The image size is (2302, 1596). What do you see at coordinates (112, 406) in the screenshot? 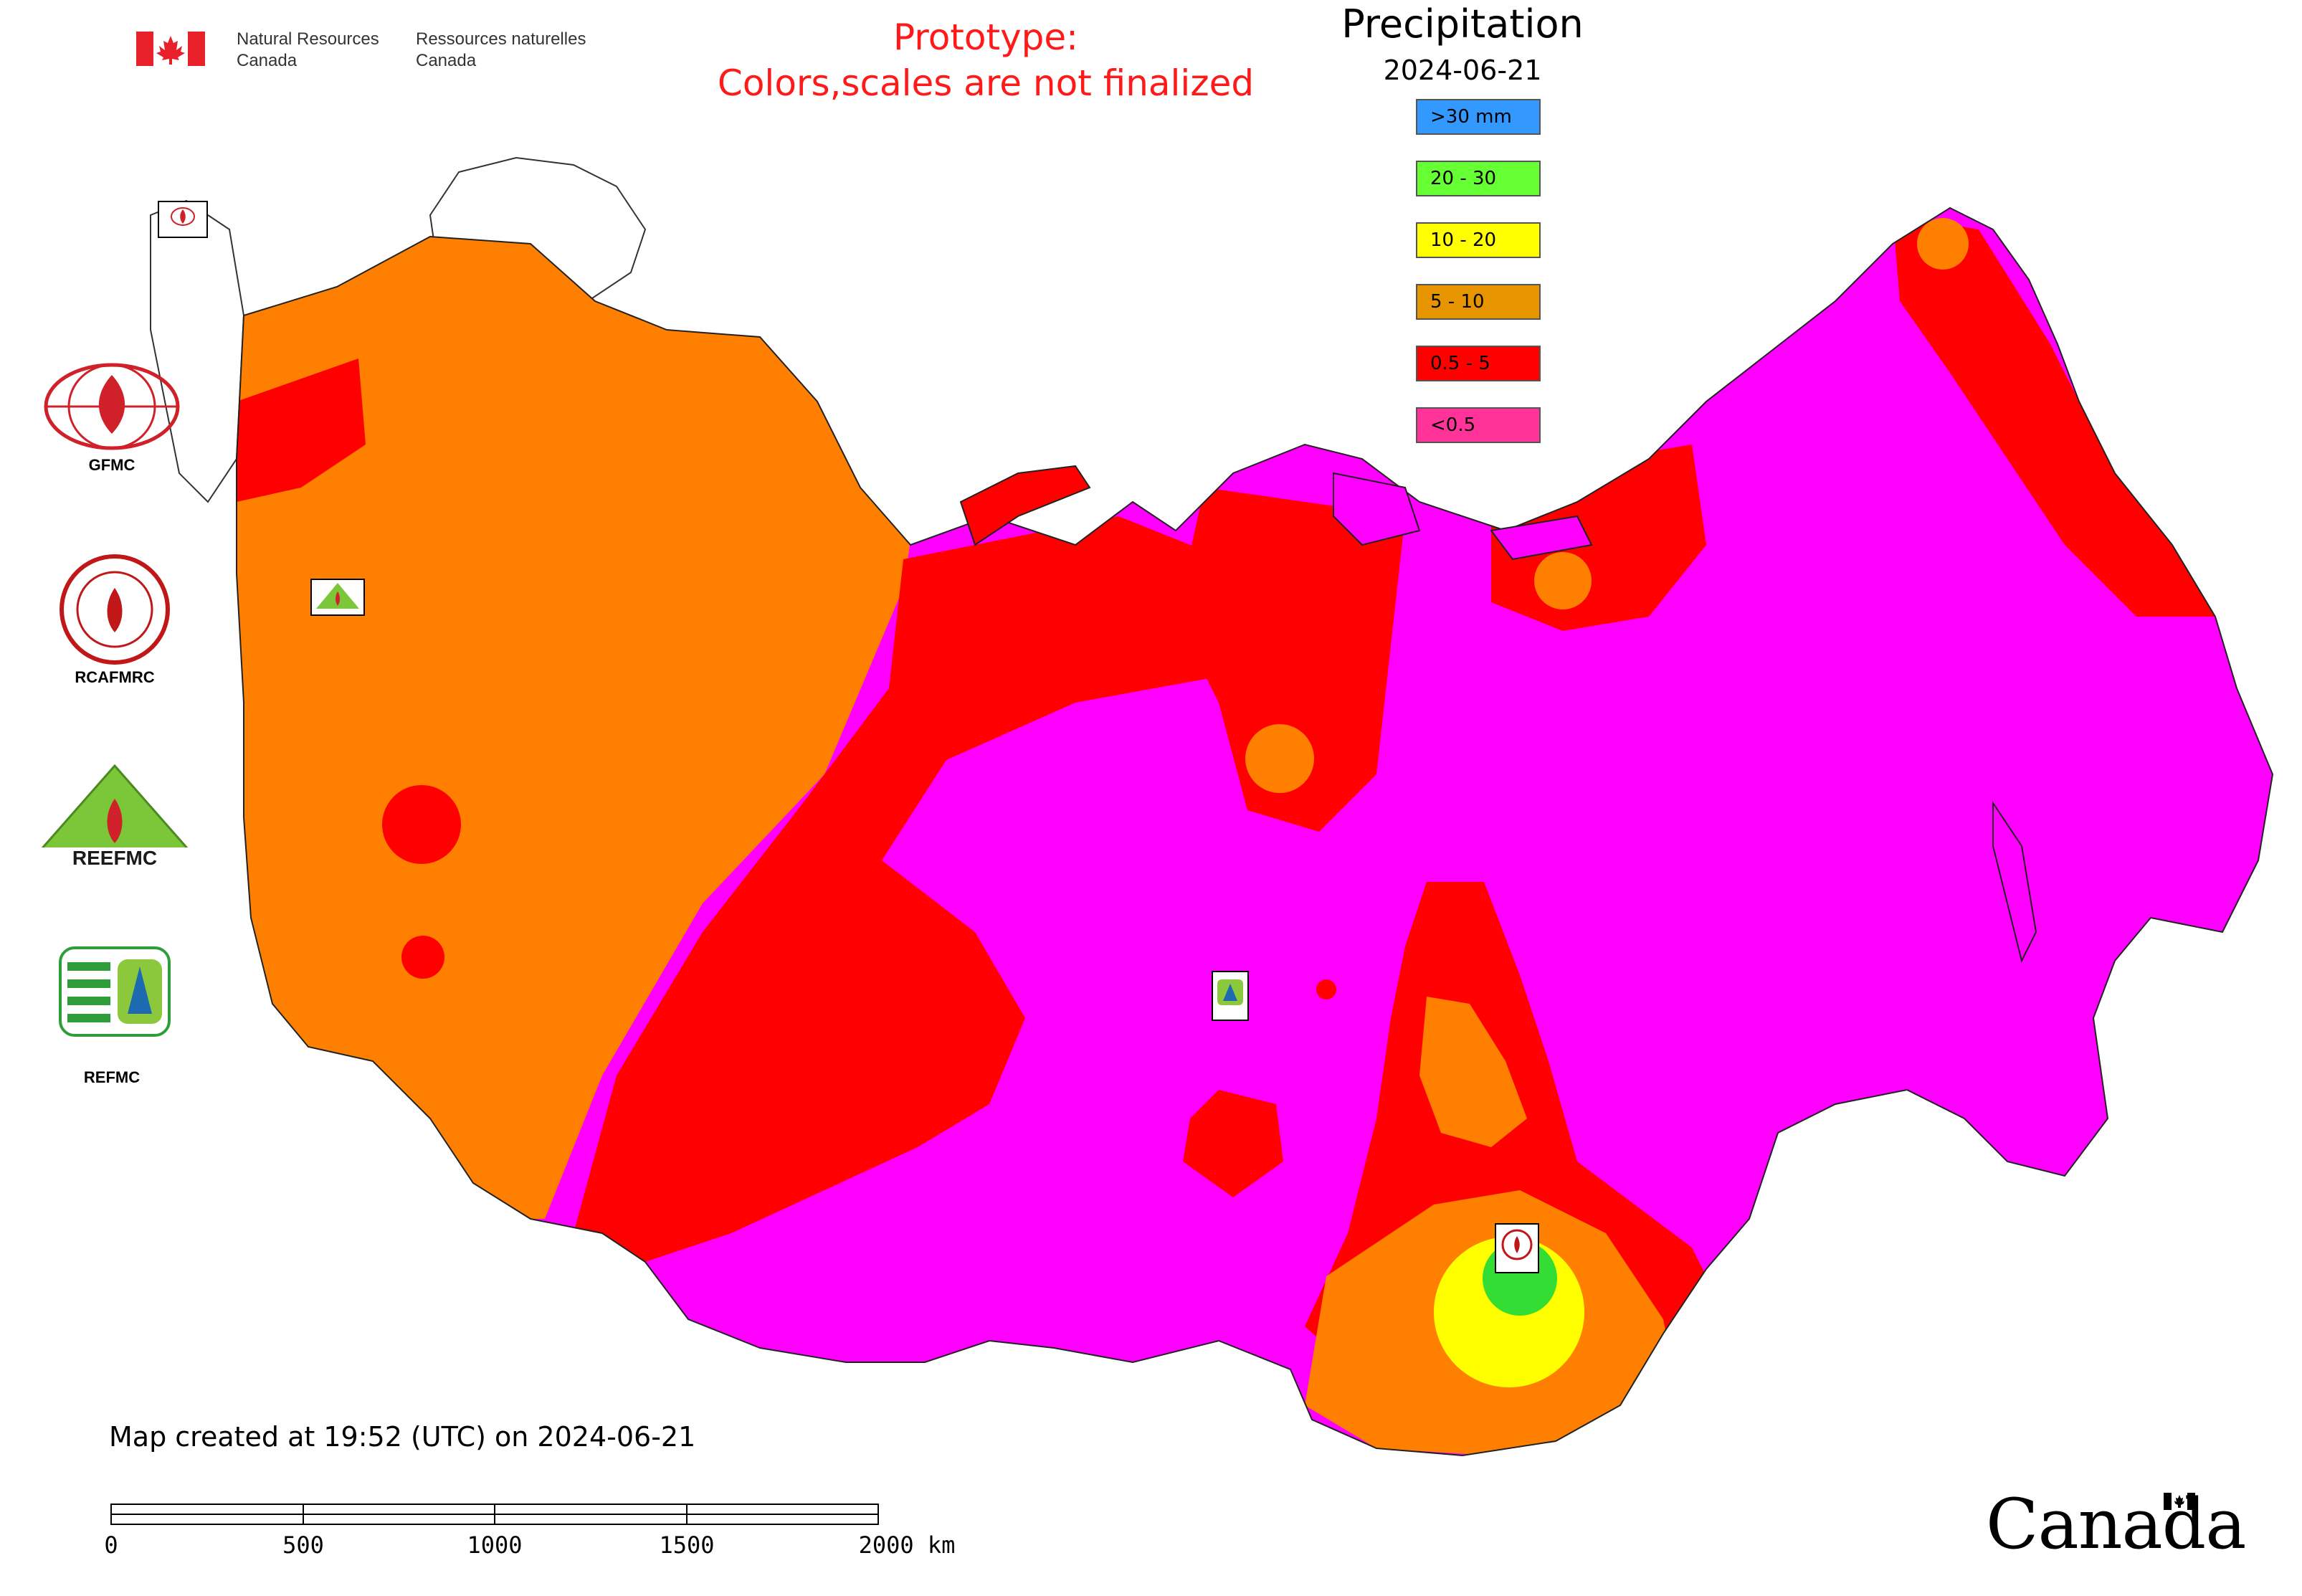
I see `gfmc-logo` at bounding box center [112, 406].